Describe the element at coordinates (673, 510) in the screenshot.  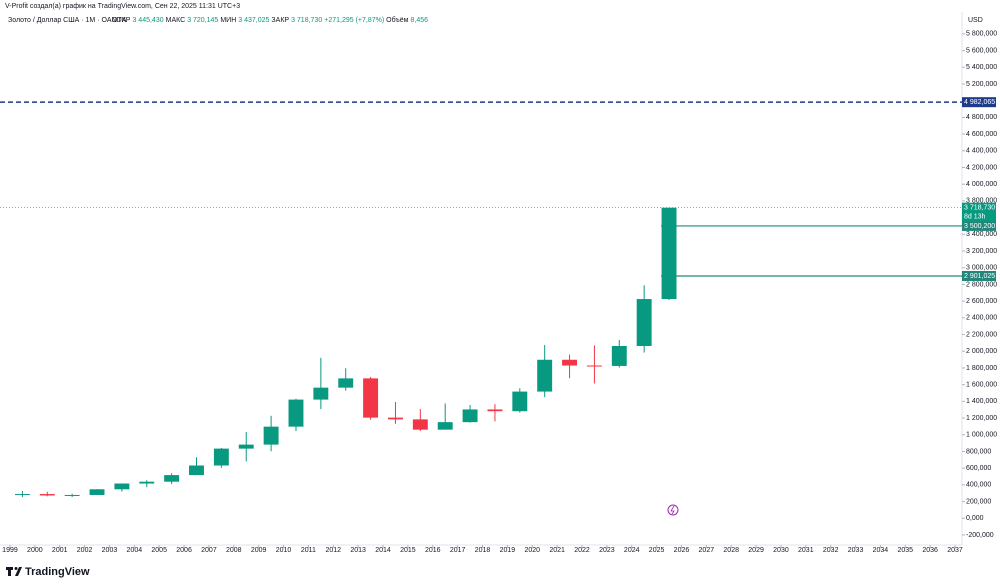
I see `event-icon` at that location.